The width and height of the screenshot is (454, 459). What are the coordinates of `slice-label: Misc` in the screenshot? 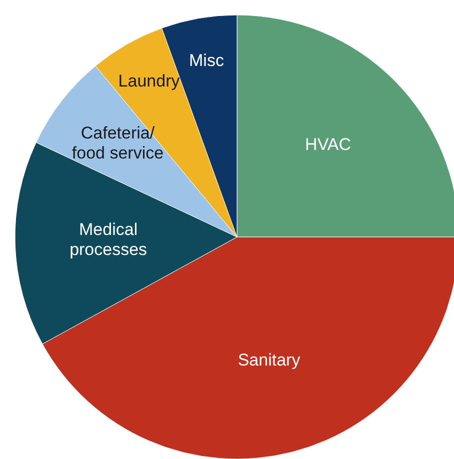 It's located at (206, 61).